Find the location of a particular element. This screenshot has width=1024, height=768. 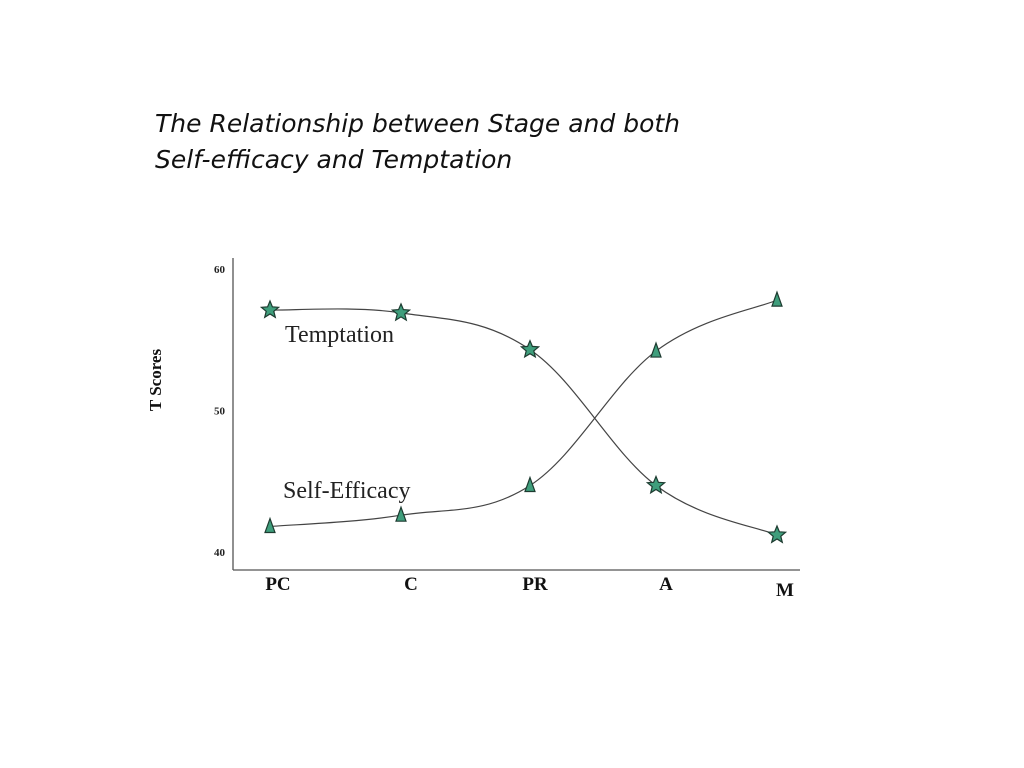

series-label-self-efficacy: Self-Efficacy is located at coordinates (347, 491).